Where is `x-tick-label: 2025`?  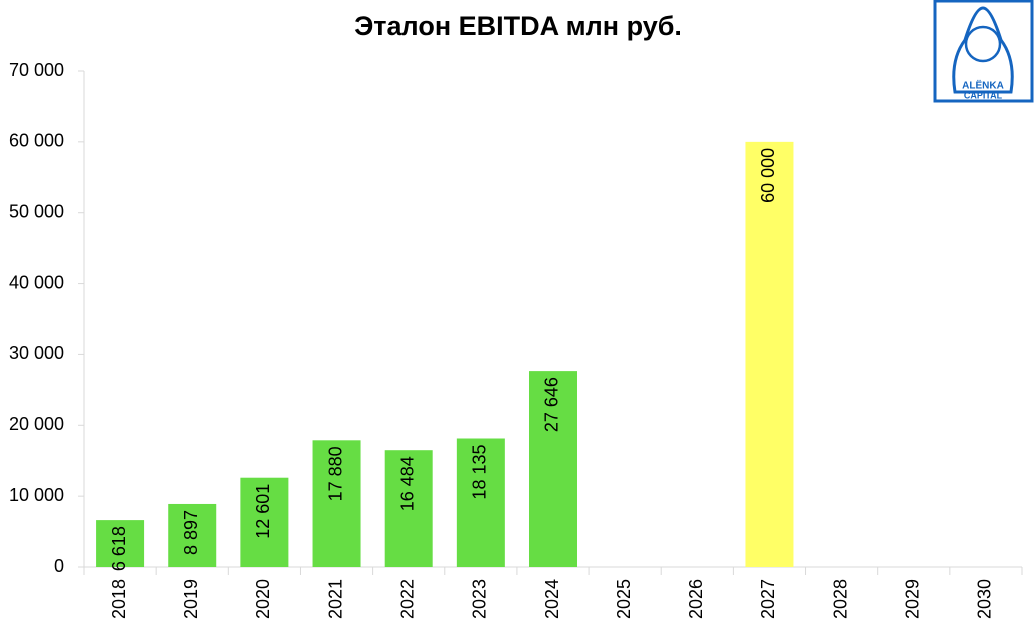
x-tick-label: 2025 is located at coordinates (624, 599).